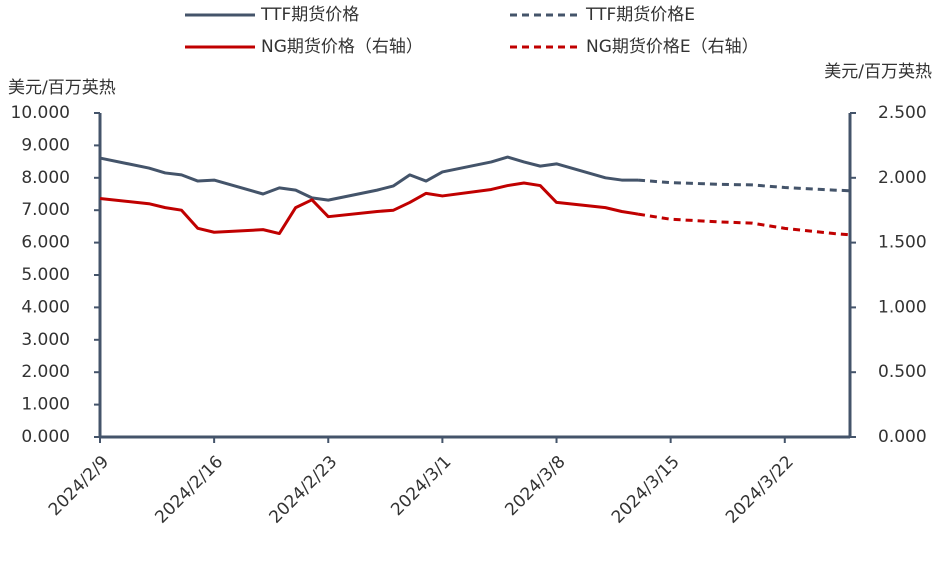 This screenshot has height=568, width=940. I want to click on y2-tick-label: 1.000, so click(902, 307).